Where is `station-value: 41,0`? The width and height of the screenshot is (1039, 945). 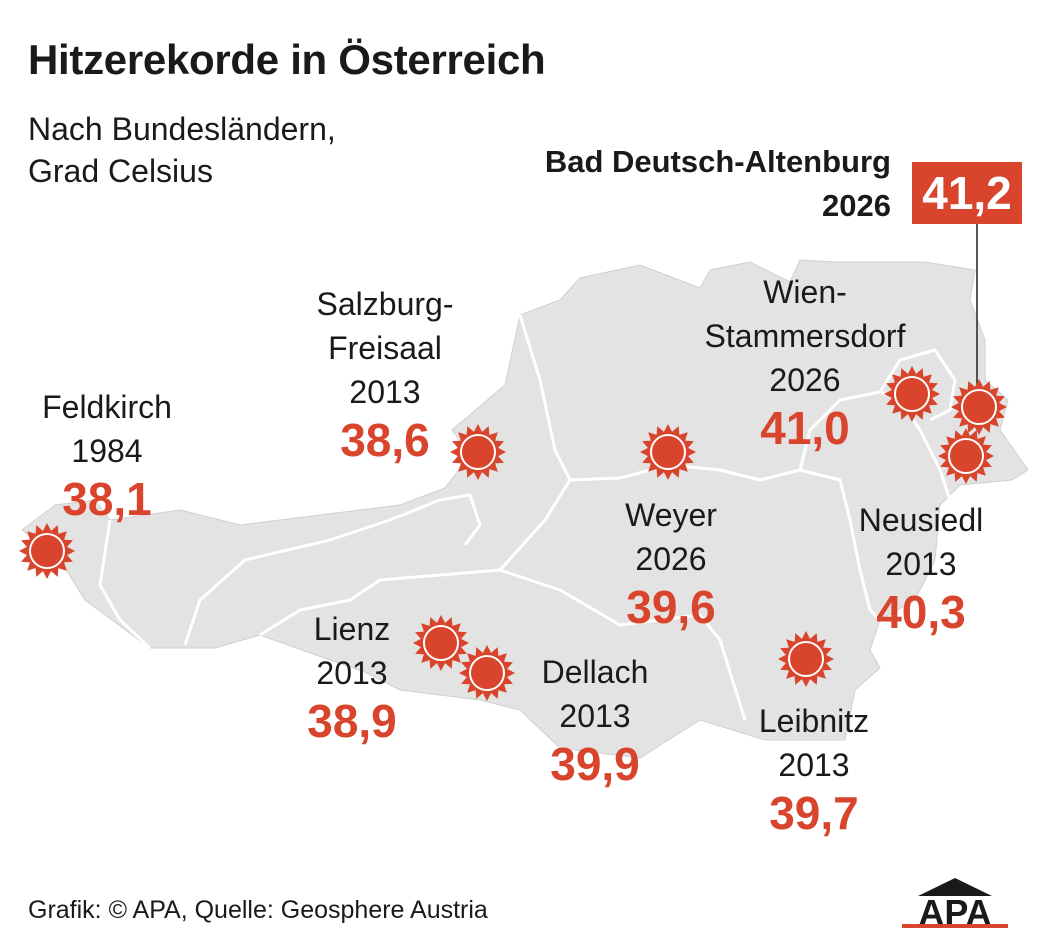
station-value: 41,0 is located at coordinates (805, 428).